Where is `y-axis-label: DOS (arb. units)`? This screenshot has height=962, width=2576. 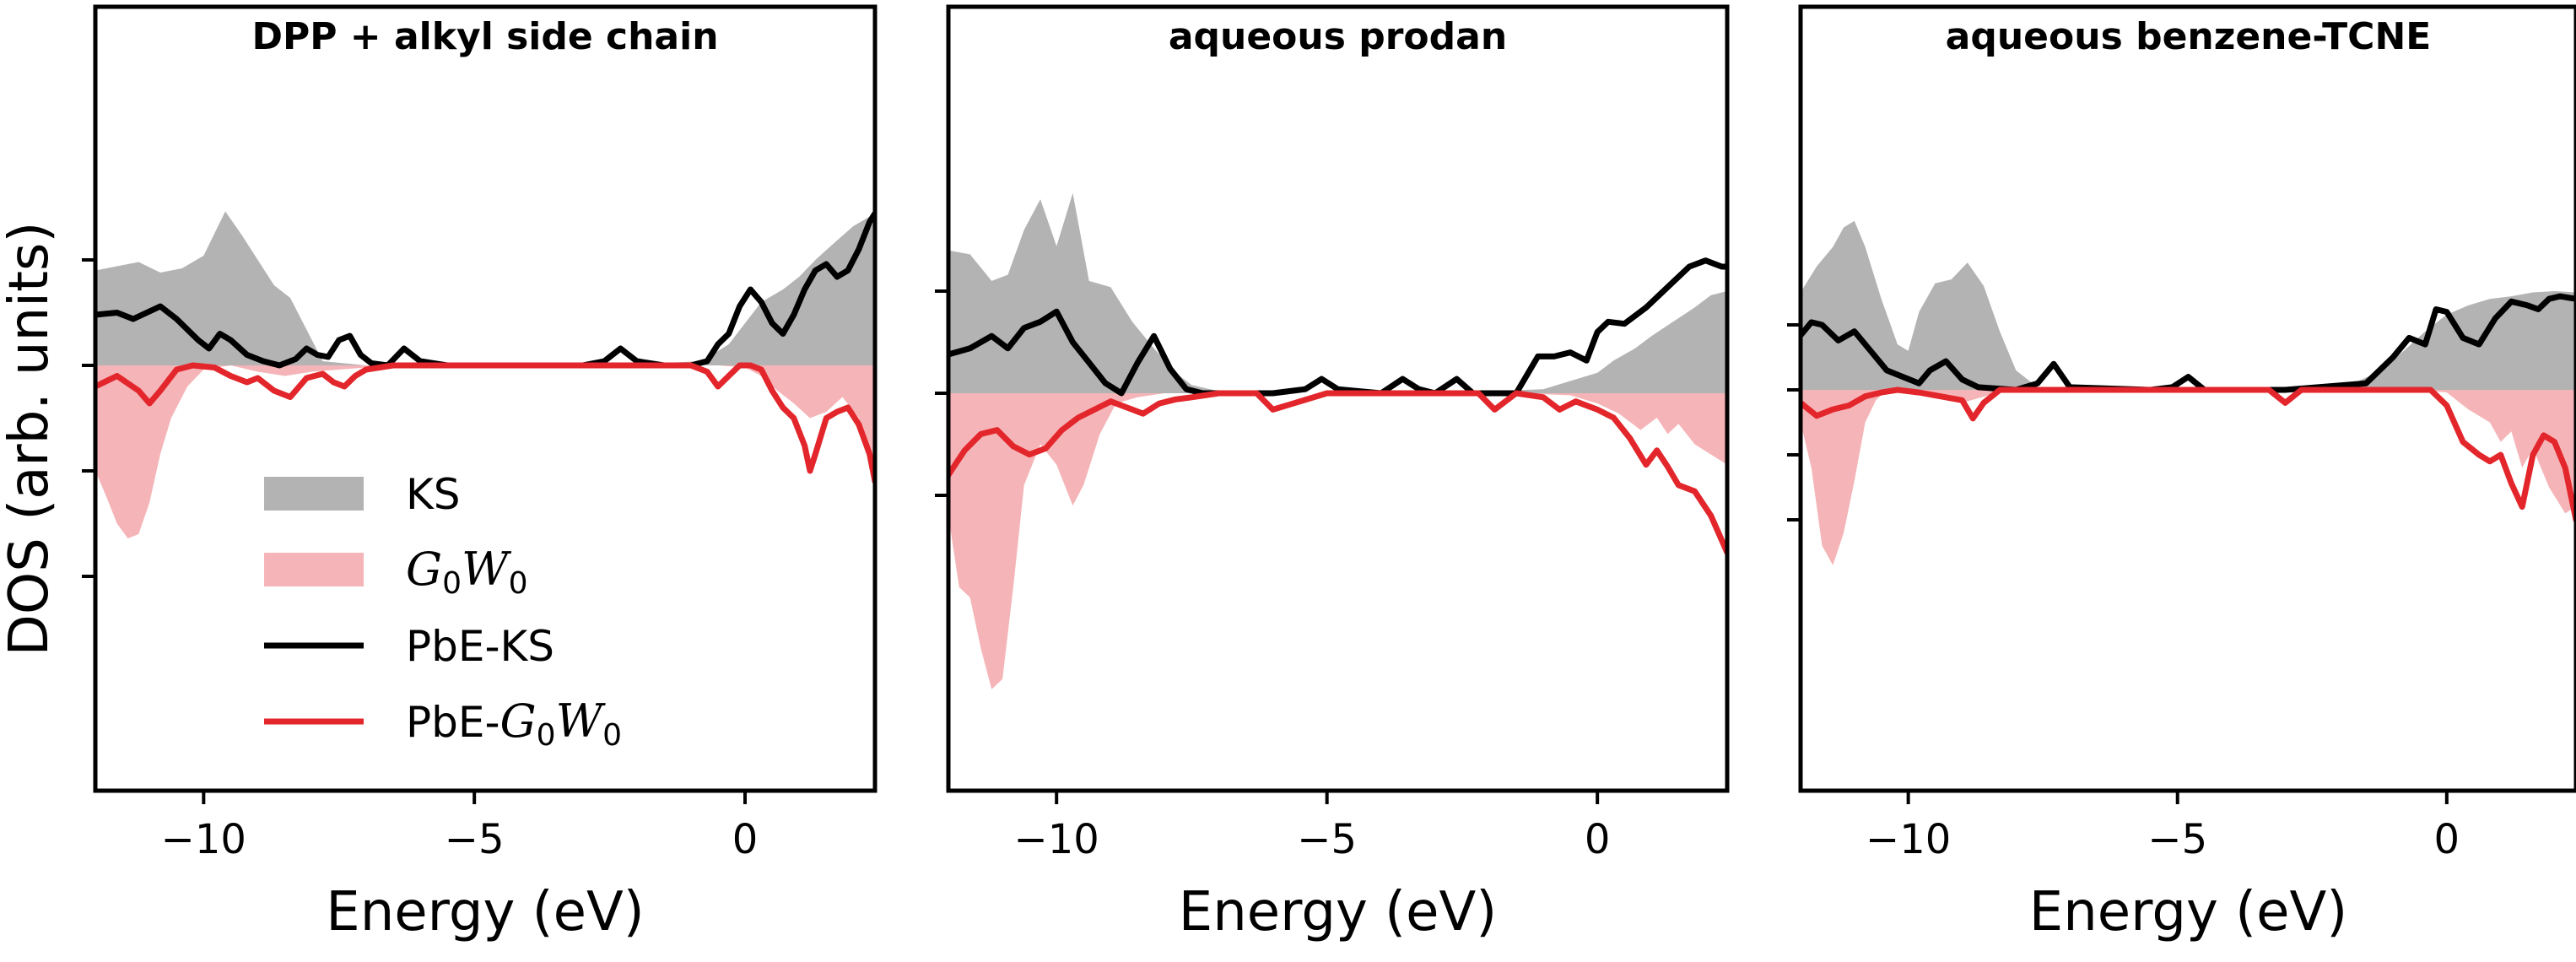
y-axis-label: DOS (arb. units) is located at coordinates (30, 439).